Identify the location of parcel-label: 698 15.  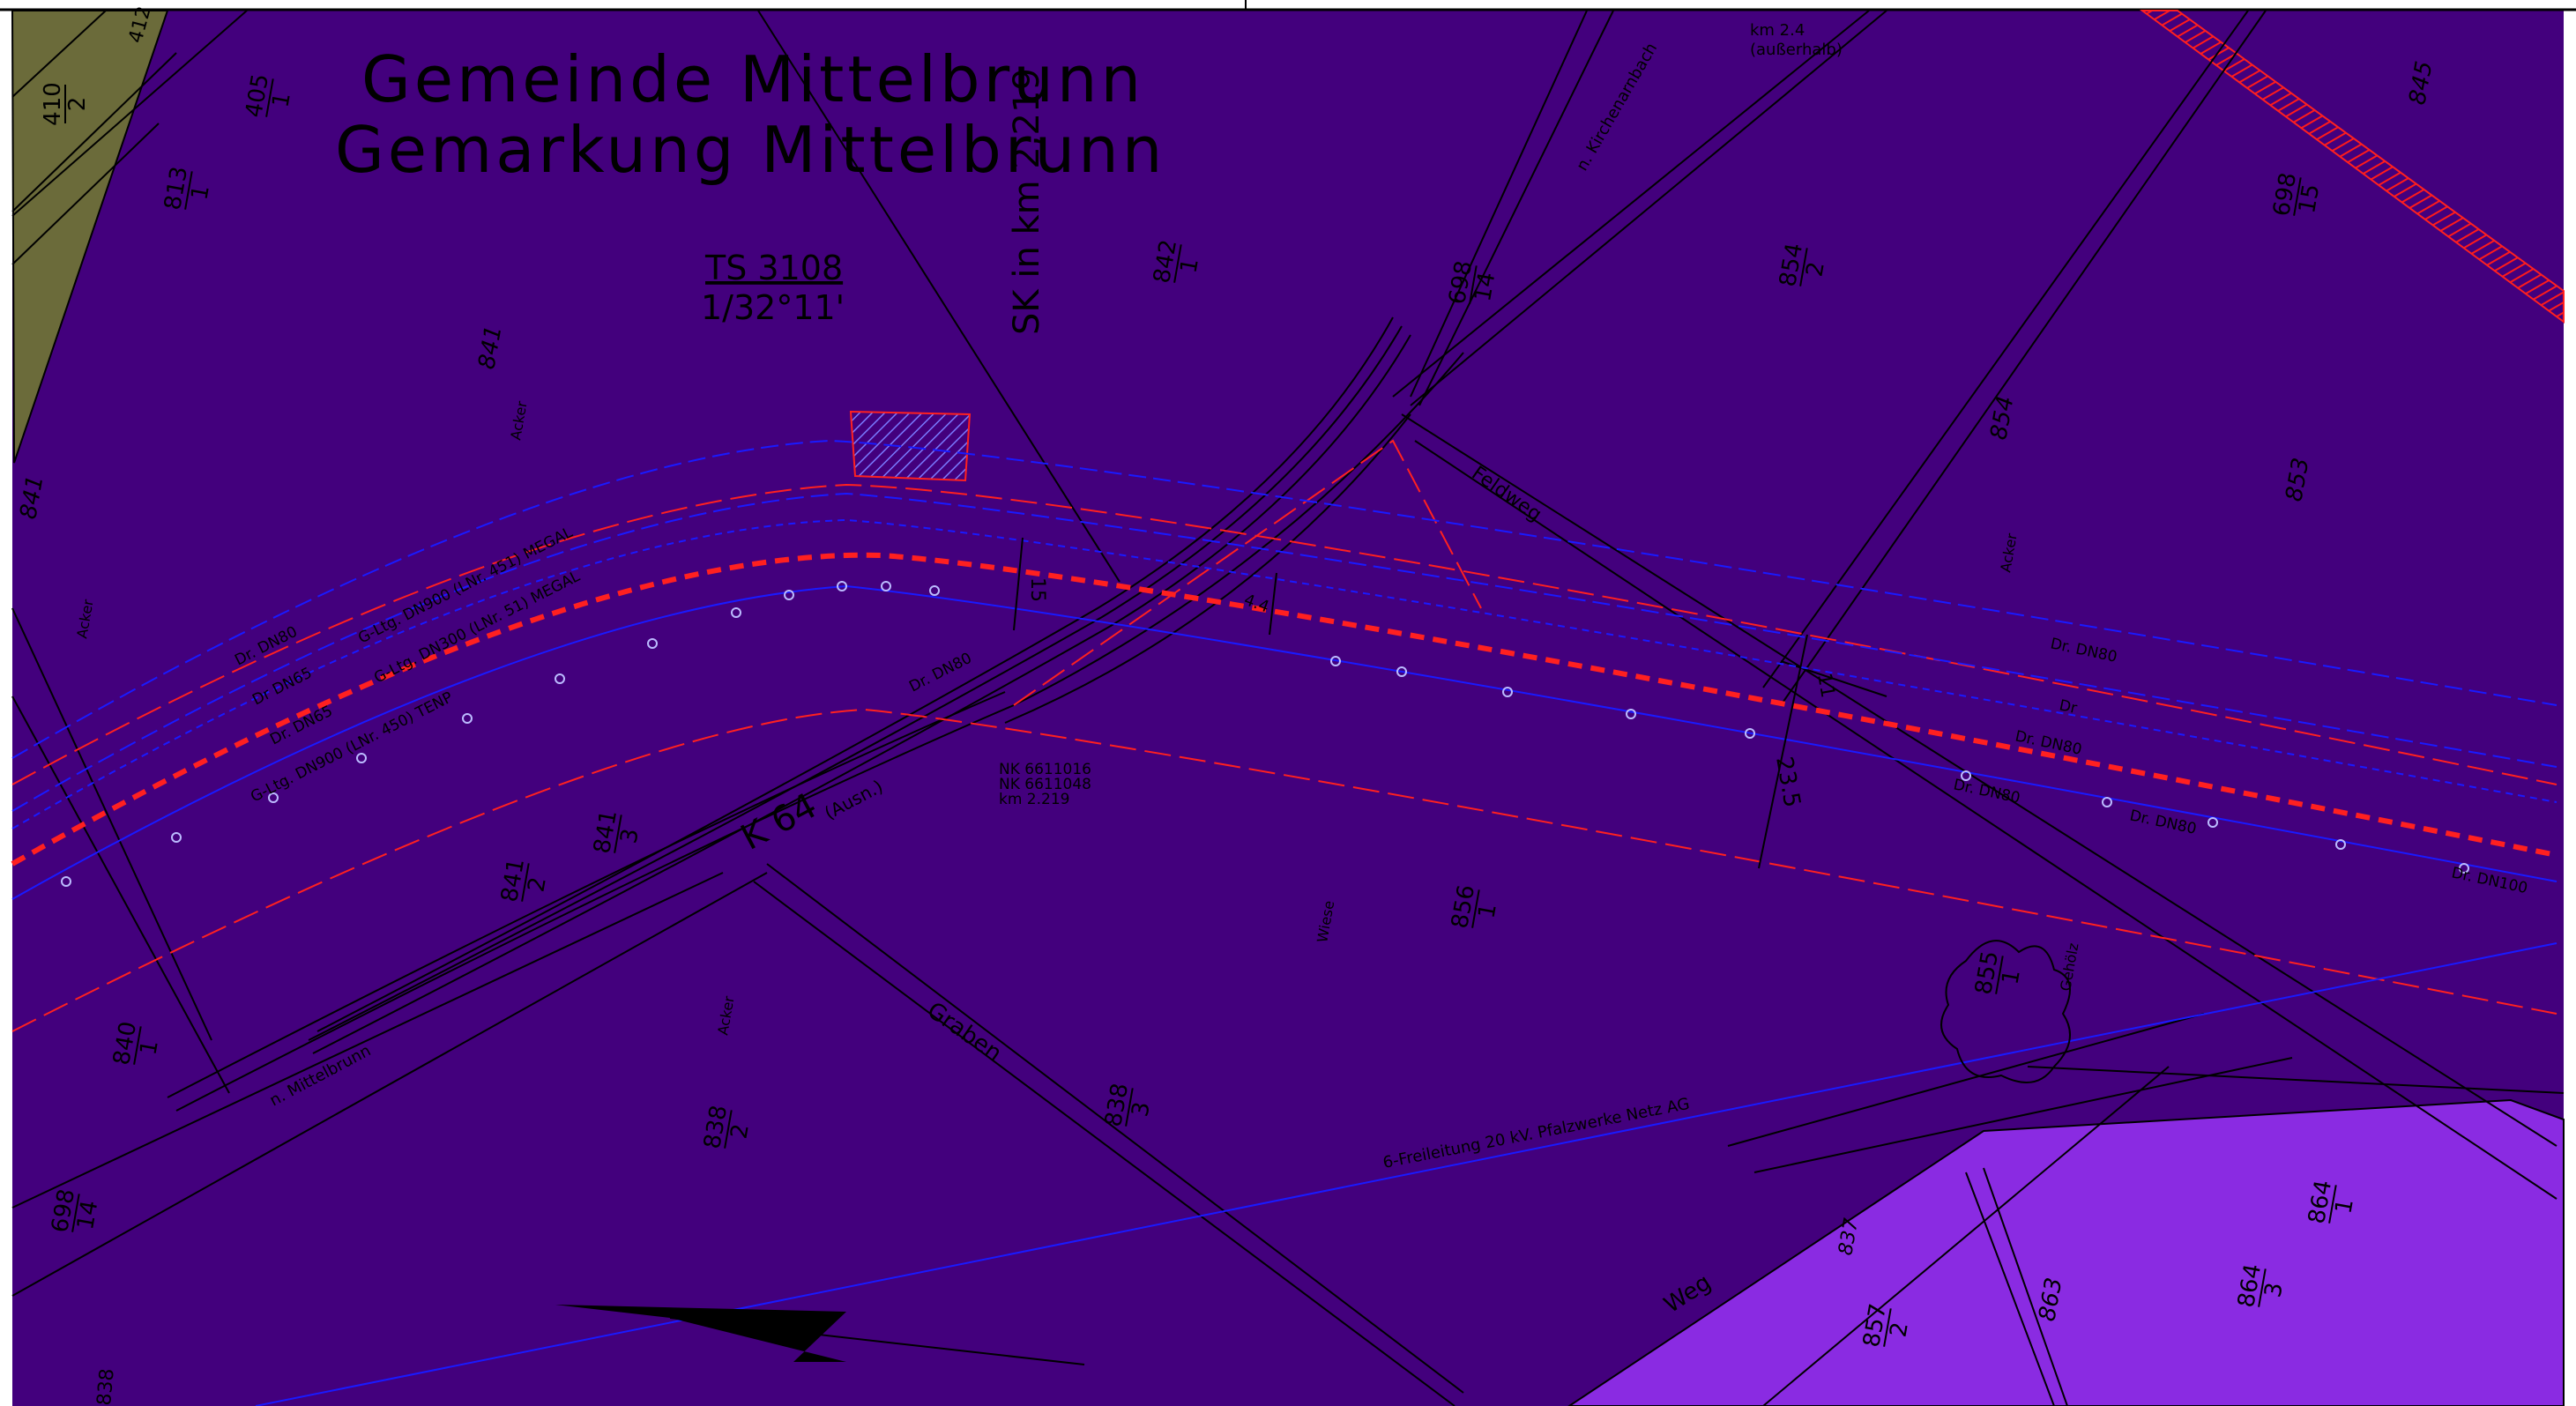
(2297, 195).